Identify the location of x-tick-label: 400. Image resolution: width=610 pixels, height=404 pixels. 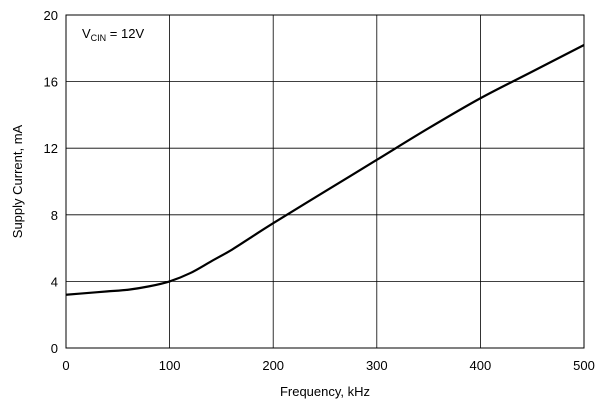
(481, 365).